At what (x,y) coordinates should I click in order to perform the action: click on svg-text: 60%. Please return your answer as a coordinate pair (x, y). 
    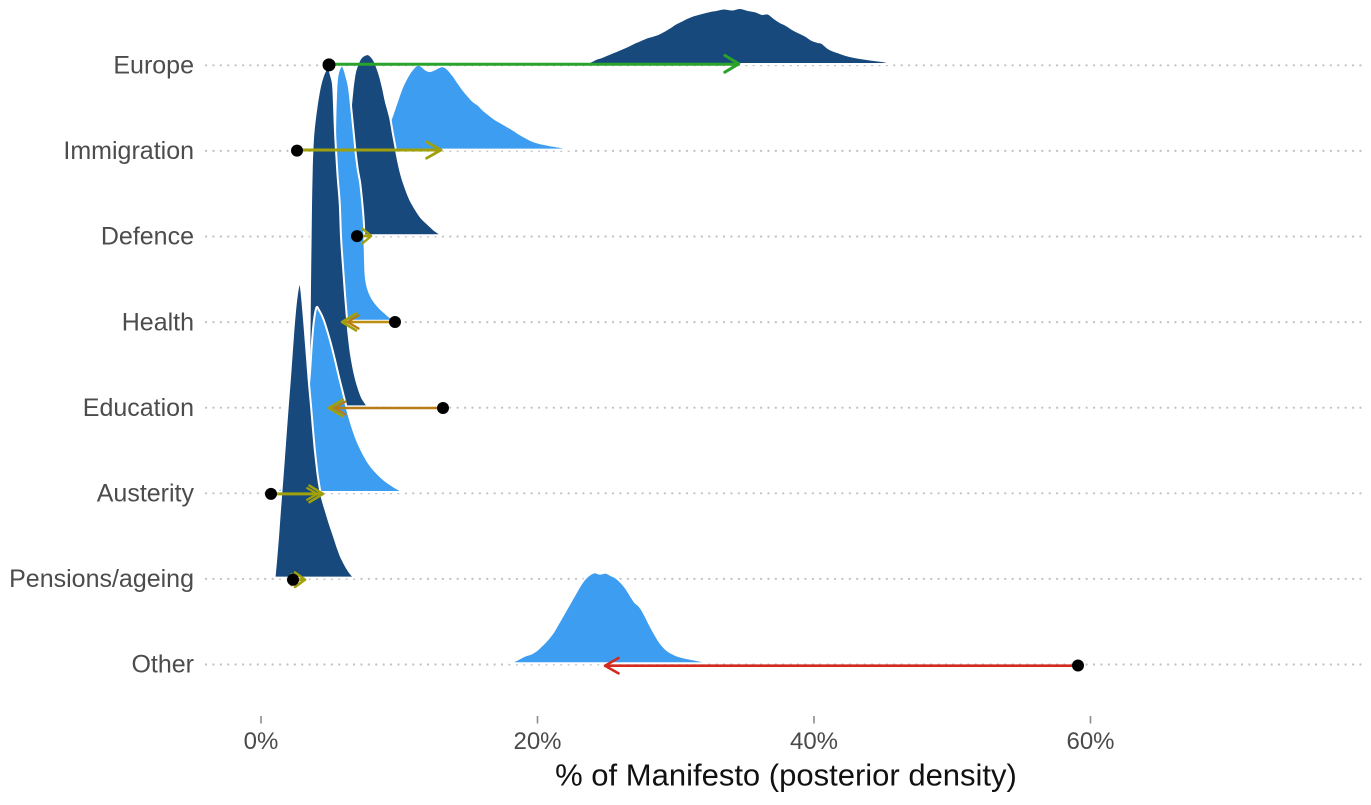
    Looking at the image, I should click on (1090, 741).